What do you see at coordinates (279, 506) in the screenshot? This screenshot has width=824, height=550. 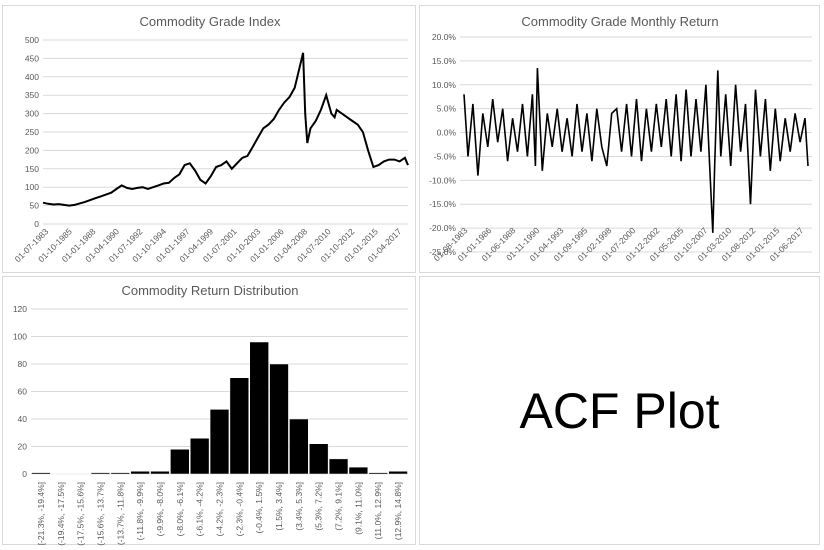 I see `x-tick-label: (1.5%, 3.4%]` at bounding box center [279, 506].